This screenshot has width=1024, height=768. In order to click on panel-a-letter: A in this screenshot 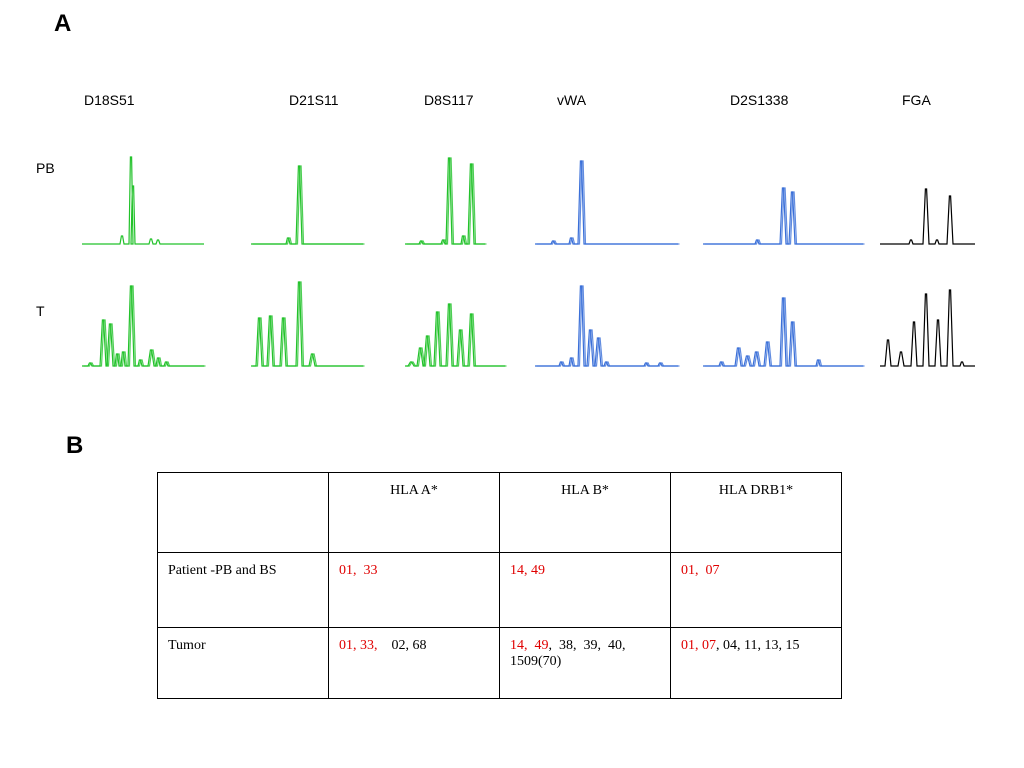, I will do `click(63, 23)`.